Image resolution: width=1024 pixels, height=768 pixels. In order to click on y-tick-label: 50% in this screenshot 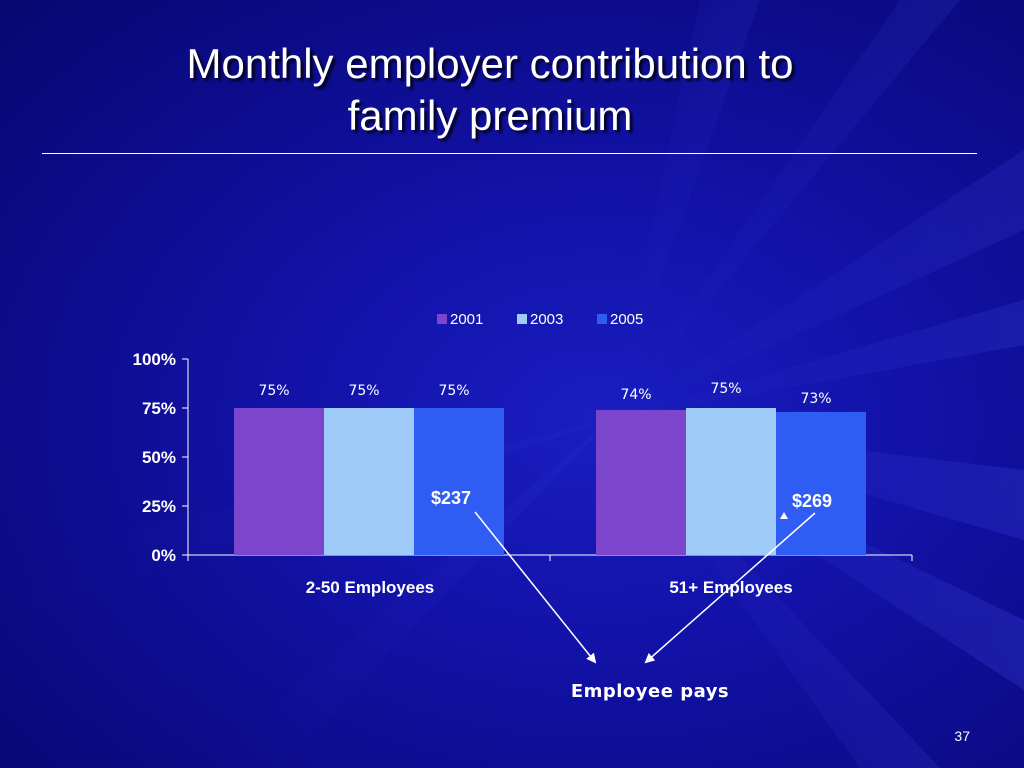, I will do `click(159, 457)`.